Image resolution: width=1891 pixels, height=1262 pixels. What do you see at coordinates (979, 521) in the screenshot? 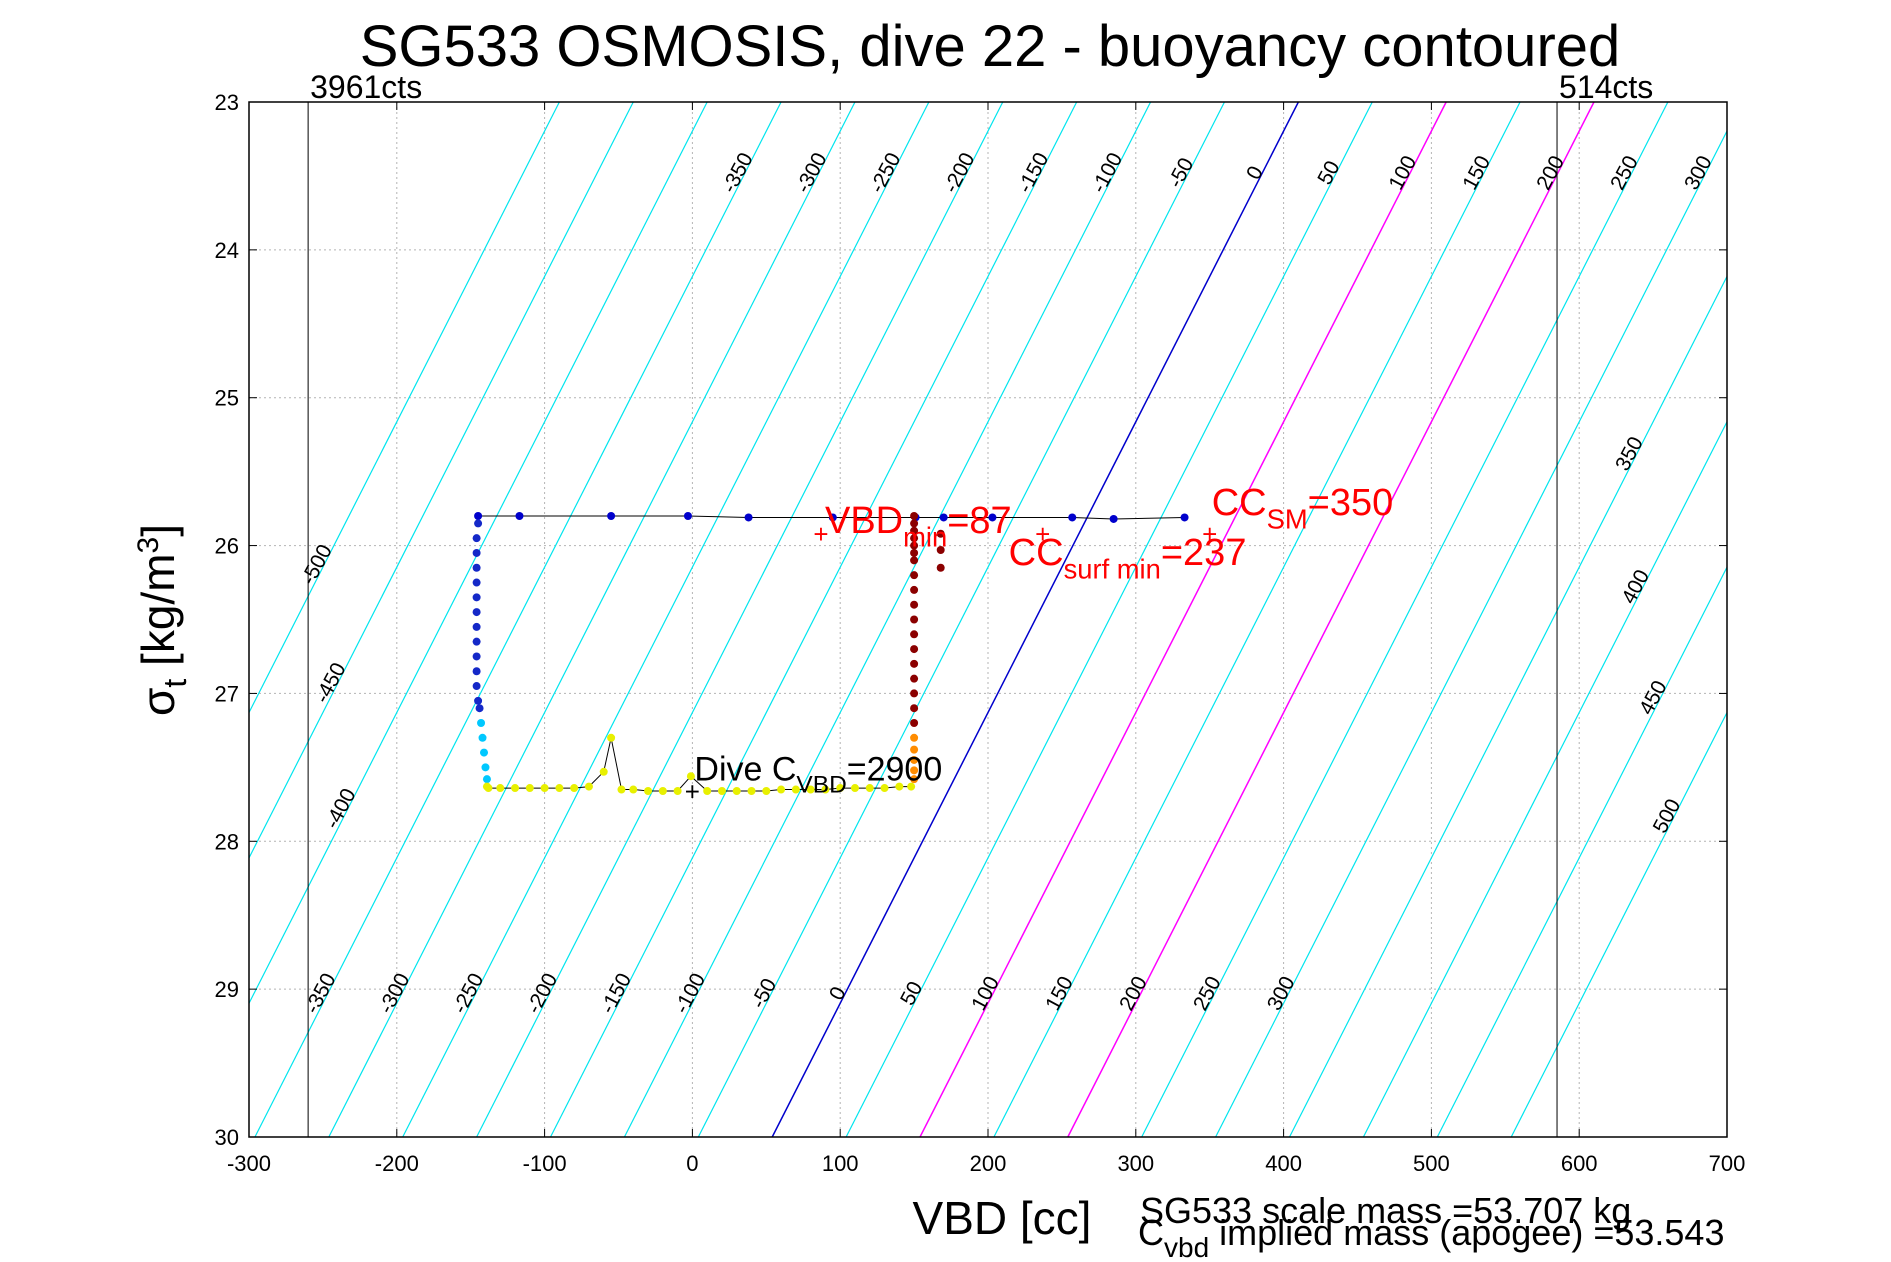
I see `vbd-min-value: =87` at bounding box center [979, 521].